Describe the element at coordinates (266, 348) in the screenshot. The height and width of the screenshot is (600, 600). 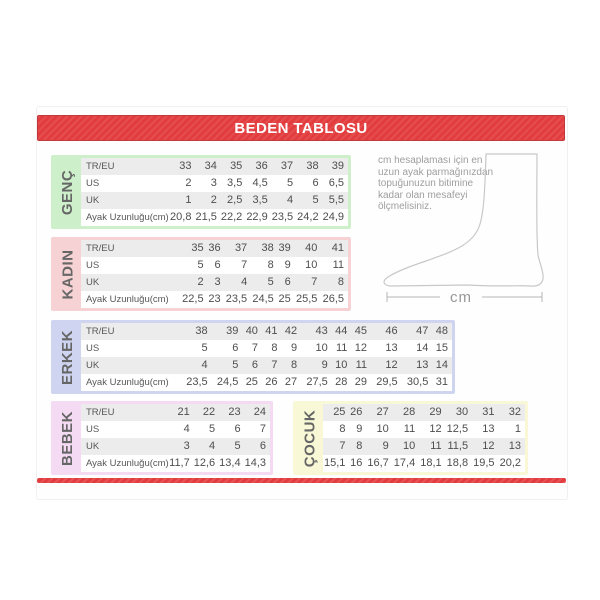
I see `table-row: US 5 6 7 8 9 10 11 12 13 14 15` at that location.